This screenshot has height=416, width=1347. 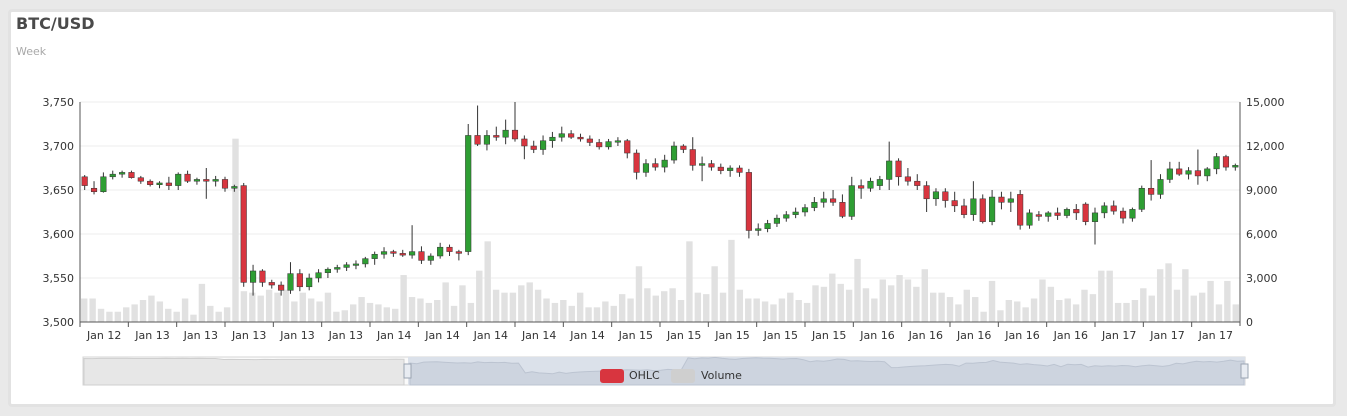 What do you see at coordinates (1262, 234) in the screenshot?
I see `y-volume-tick-label: 6,000` at bounding box center [1262, 234].